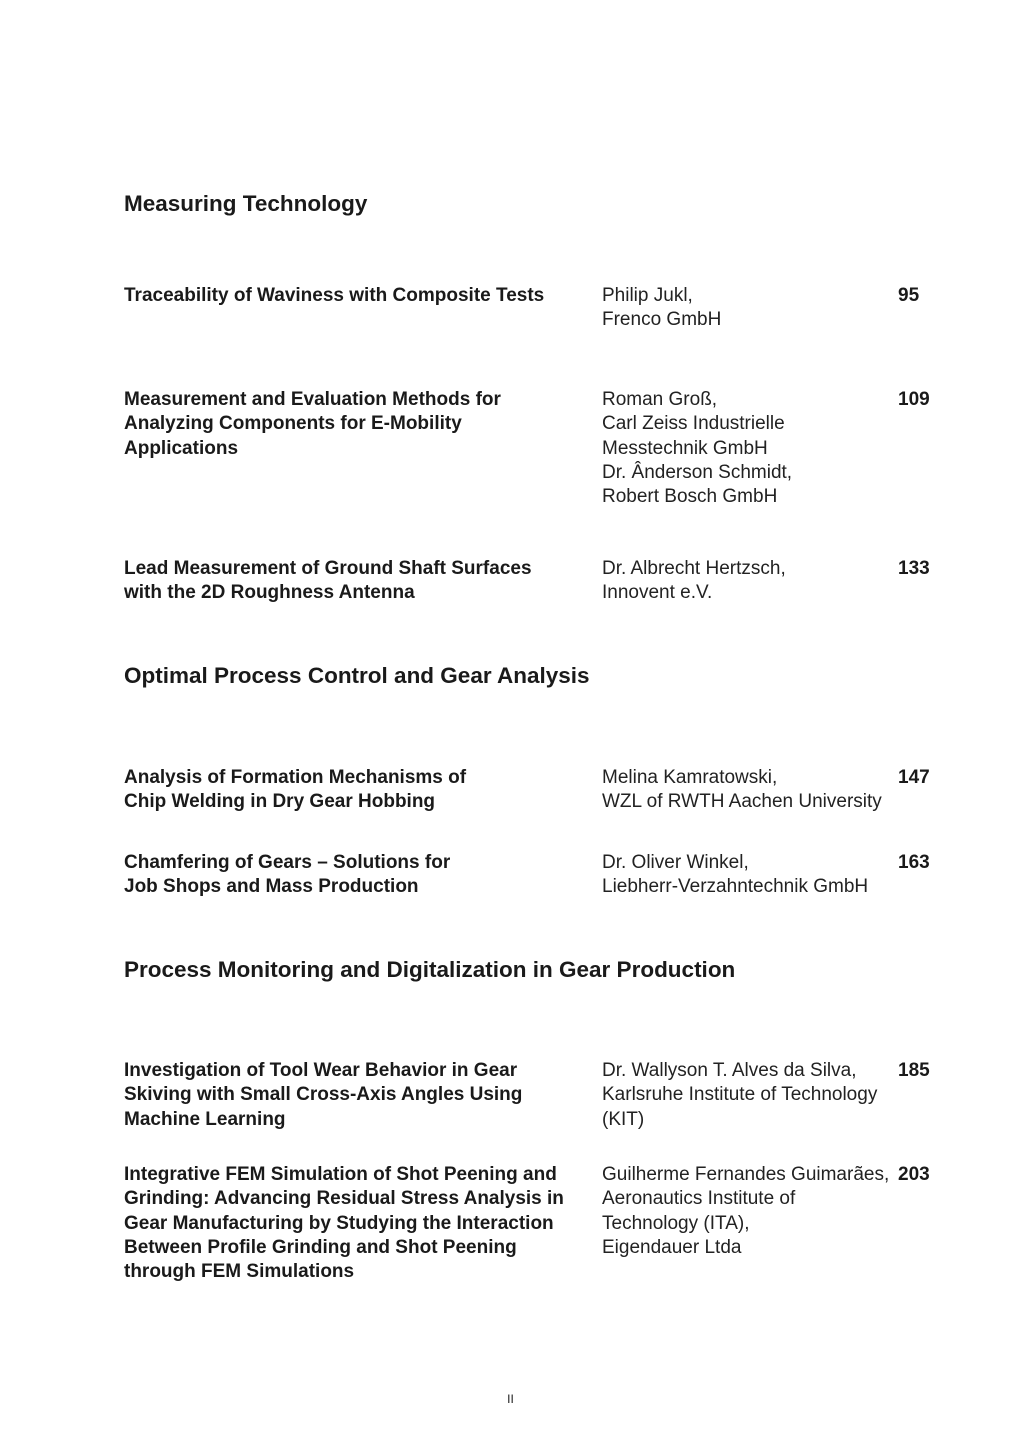 The width and height of the screenshot is (1021, 1445). I want to click on title-line: through FEM Simulations, so click(239, 1272).